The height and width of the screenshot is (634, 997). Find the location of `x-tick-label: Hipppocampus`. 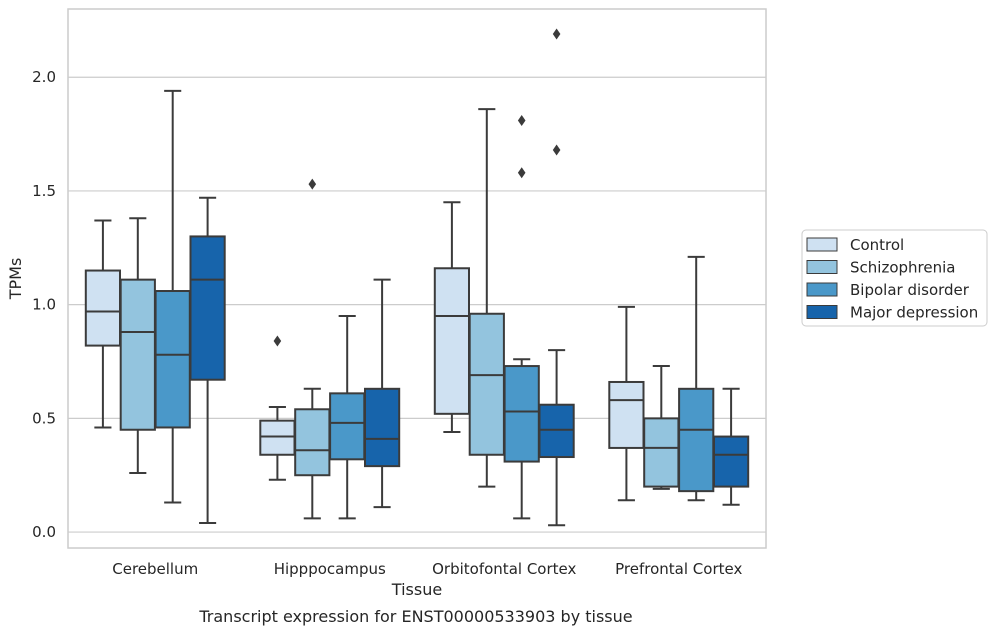

x-tick-label: Hipppocampus is located at coordinates (330, 569).